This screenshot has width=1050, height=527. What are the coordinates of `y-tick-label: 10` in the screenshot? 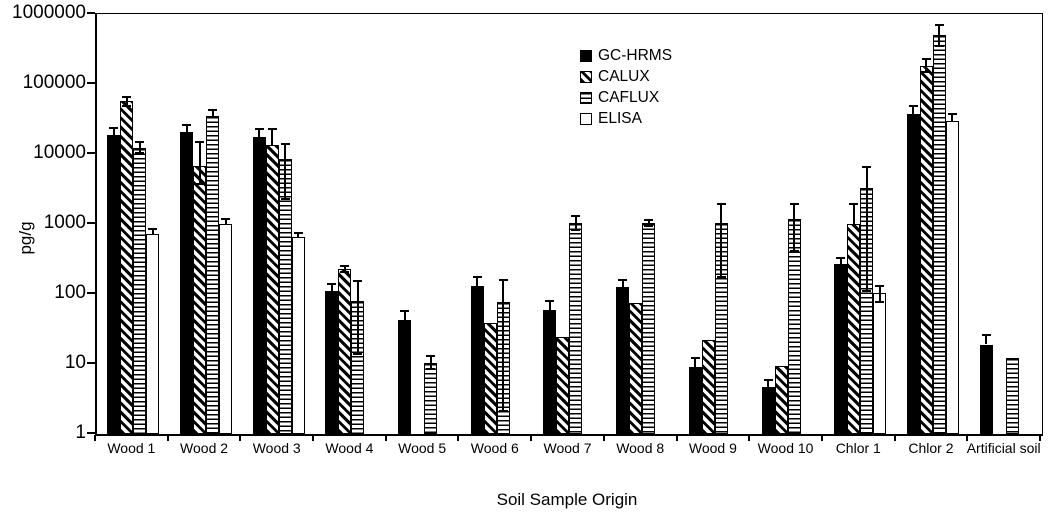 It's located at (75, 362).